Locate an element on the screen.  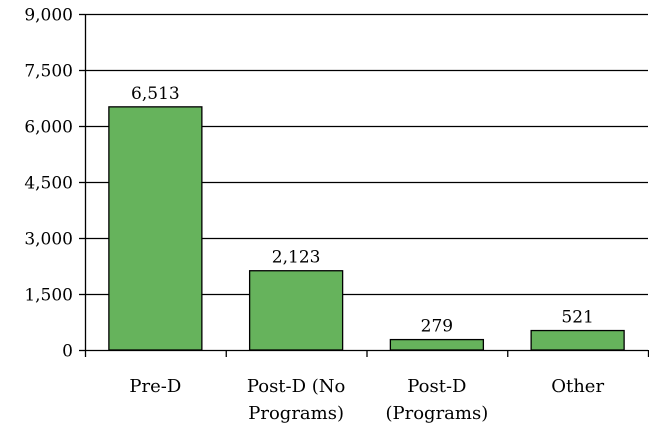
data-label-0: 6,513 is located at coordinates (155, 94).